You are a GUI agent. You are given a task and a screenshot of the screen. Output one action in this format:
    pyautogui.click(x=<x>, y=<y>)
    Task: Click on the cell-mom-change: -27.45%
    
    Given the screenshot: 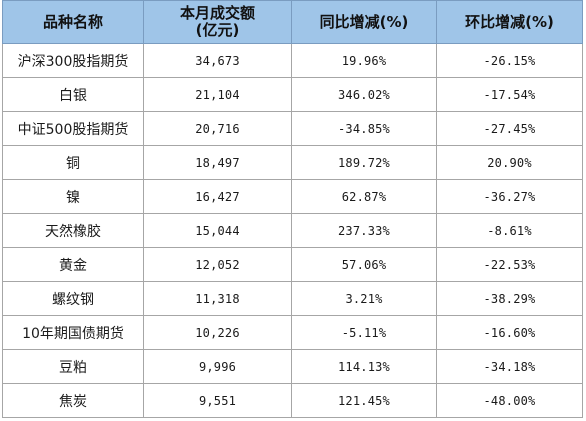 What is the action you would take?
    pyautogui.click(x=509, y=128)
    